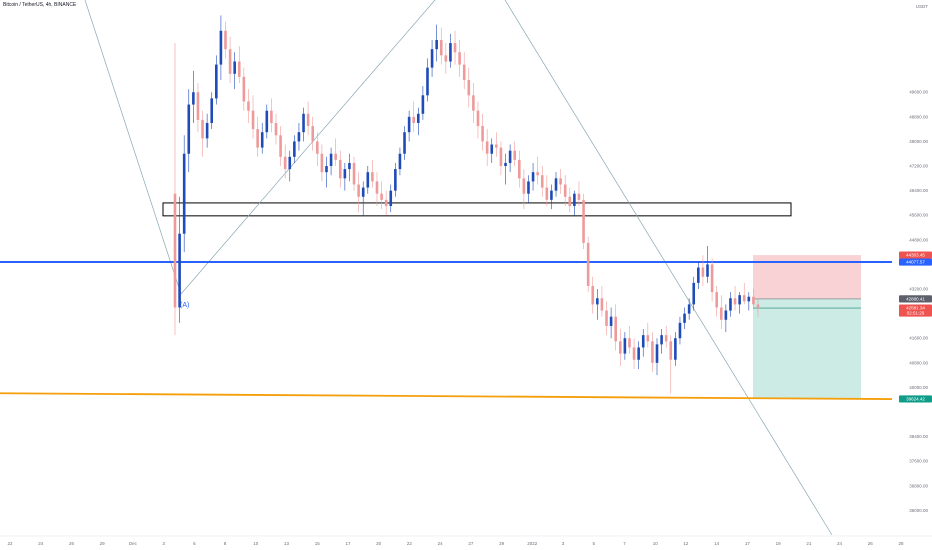  Describe the element at coordinates (918, 510) in the screenshot. I see `price-tick-label: 36000.00` at that location.